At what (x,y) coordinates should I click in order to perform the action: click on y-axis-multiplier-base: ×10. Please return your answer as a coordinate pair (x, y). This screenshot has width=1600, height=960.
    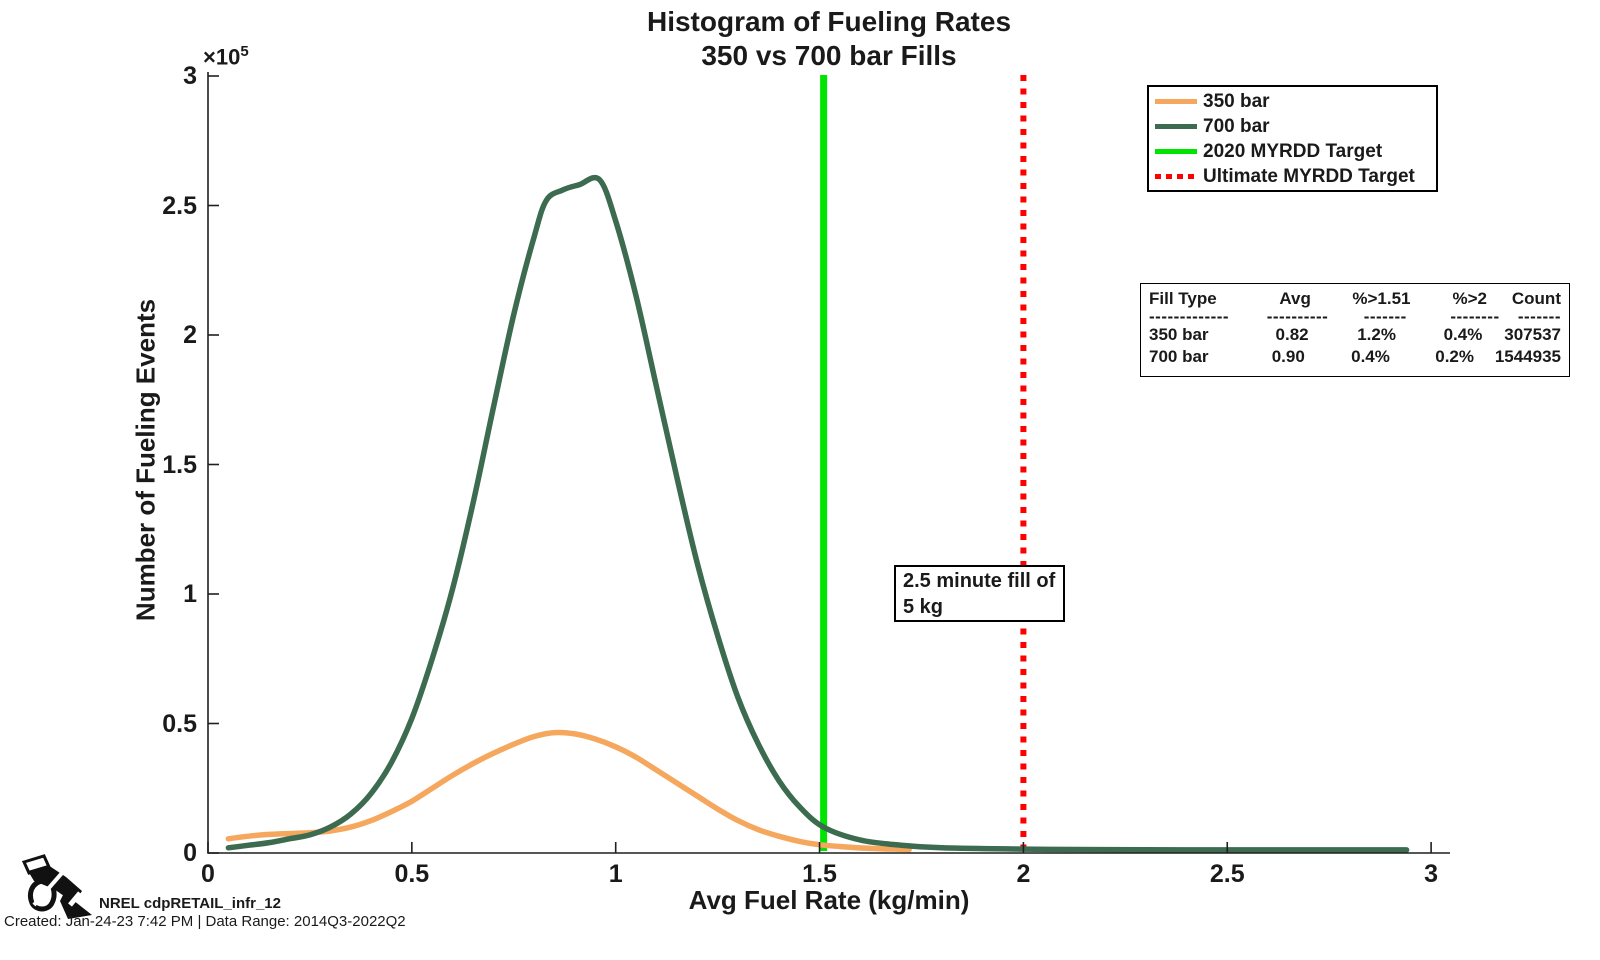
    Looking at the image, I should click on (222, 57).